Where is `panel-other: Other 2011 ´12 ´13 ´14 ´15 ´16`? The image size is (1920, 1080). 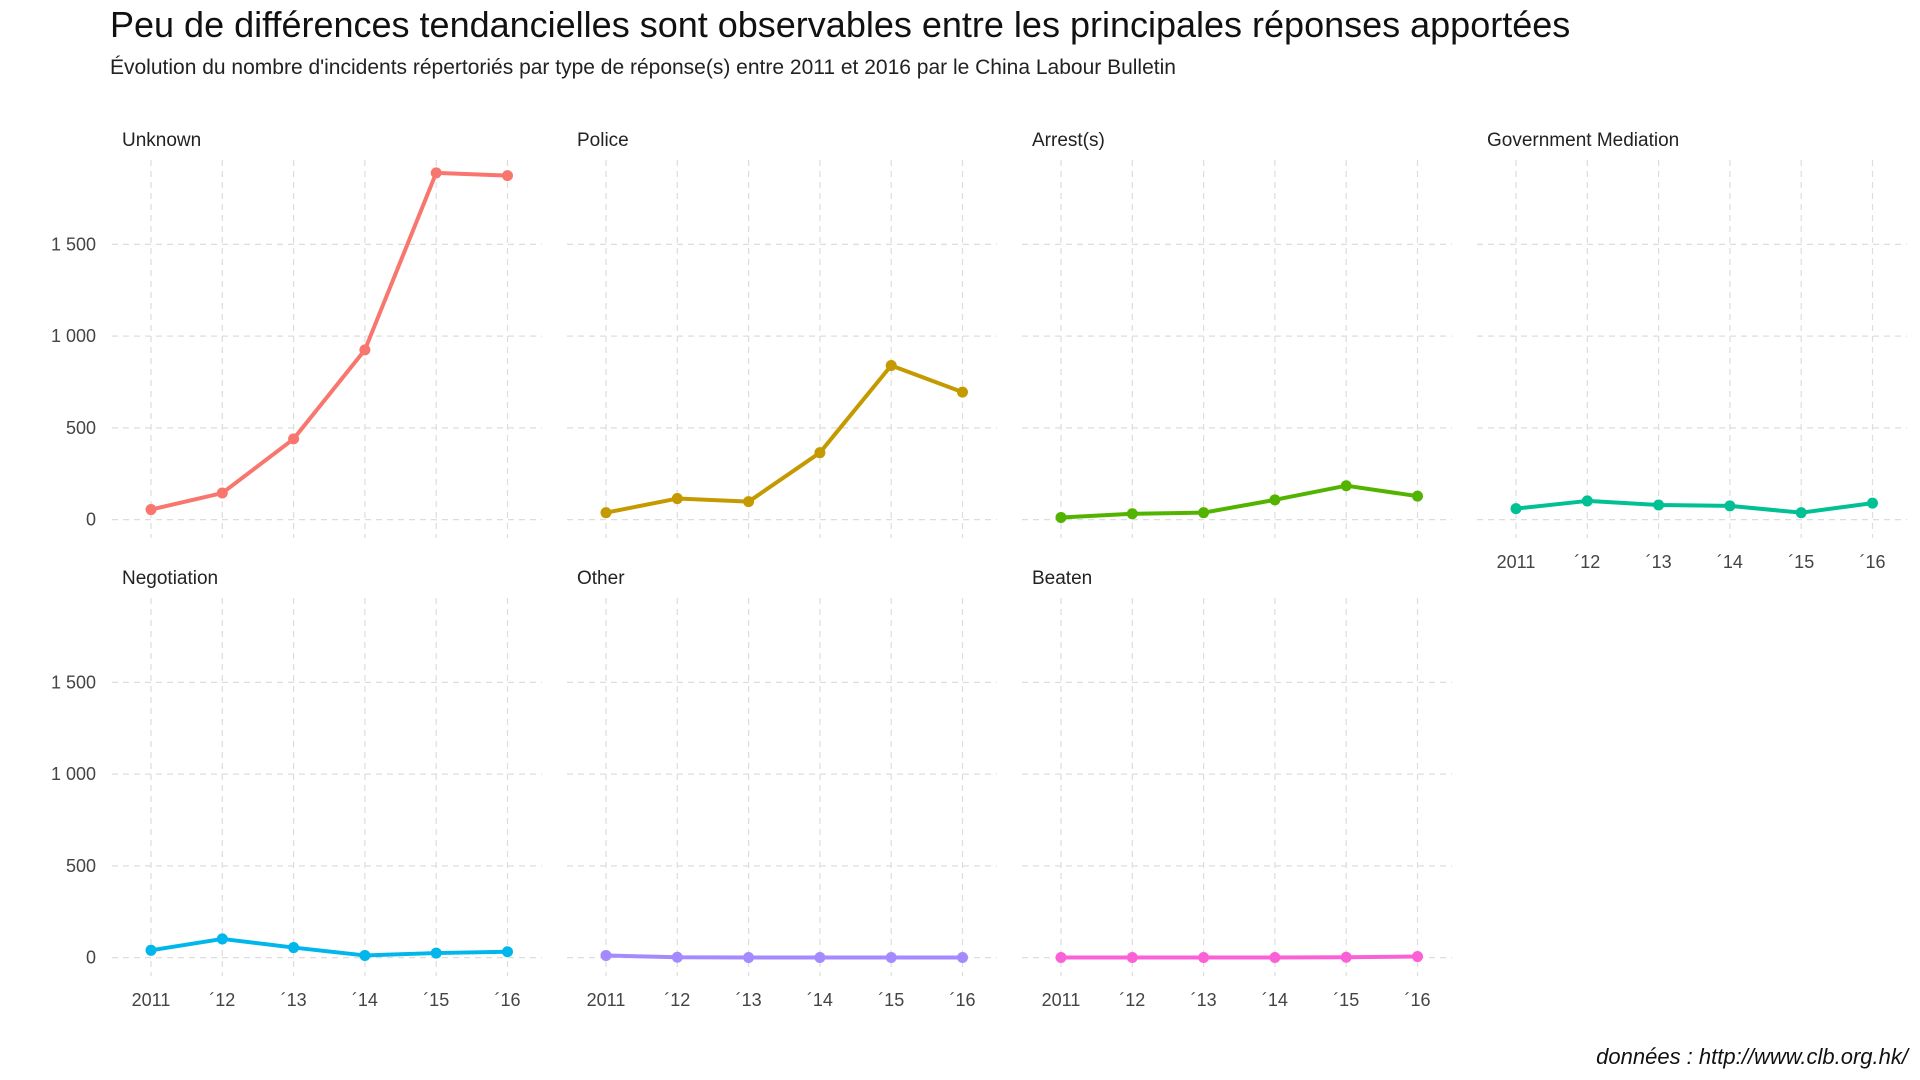 panel-other: Other 2011 ´12 ´13 ´14 ´15 ´16 is located at coordinates (782, 789).